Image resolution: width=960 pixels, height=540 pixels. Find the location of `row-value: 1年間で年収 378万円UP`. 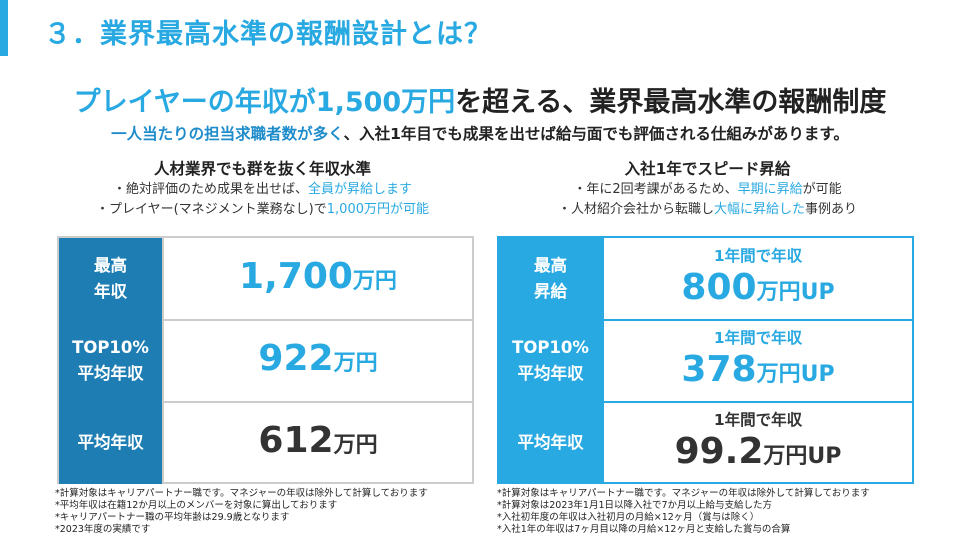

row-value: 1年間で年収 378万円UP is located at coordinates (758, 361).